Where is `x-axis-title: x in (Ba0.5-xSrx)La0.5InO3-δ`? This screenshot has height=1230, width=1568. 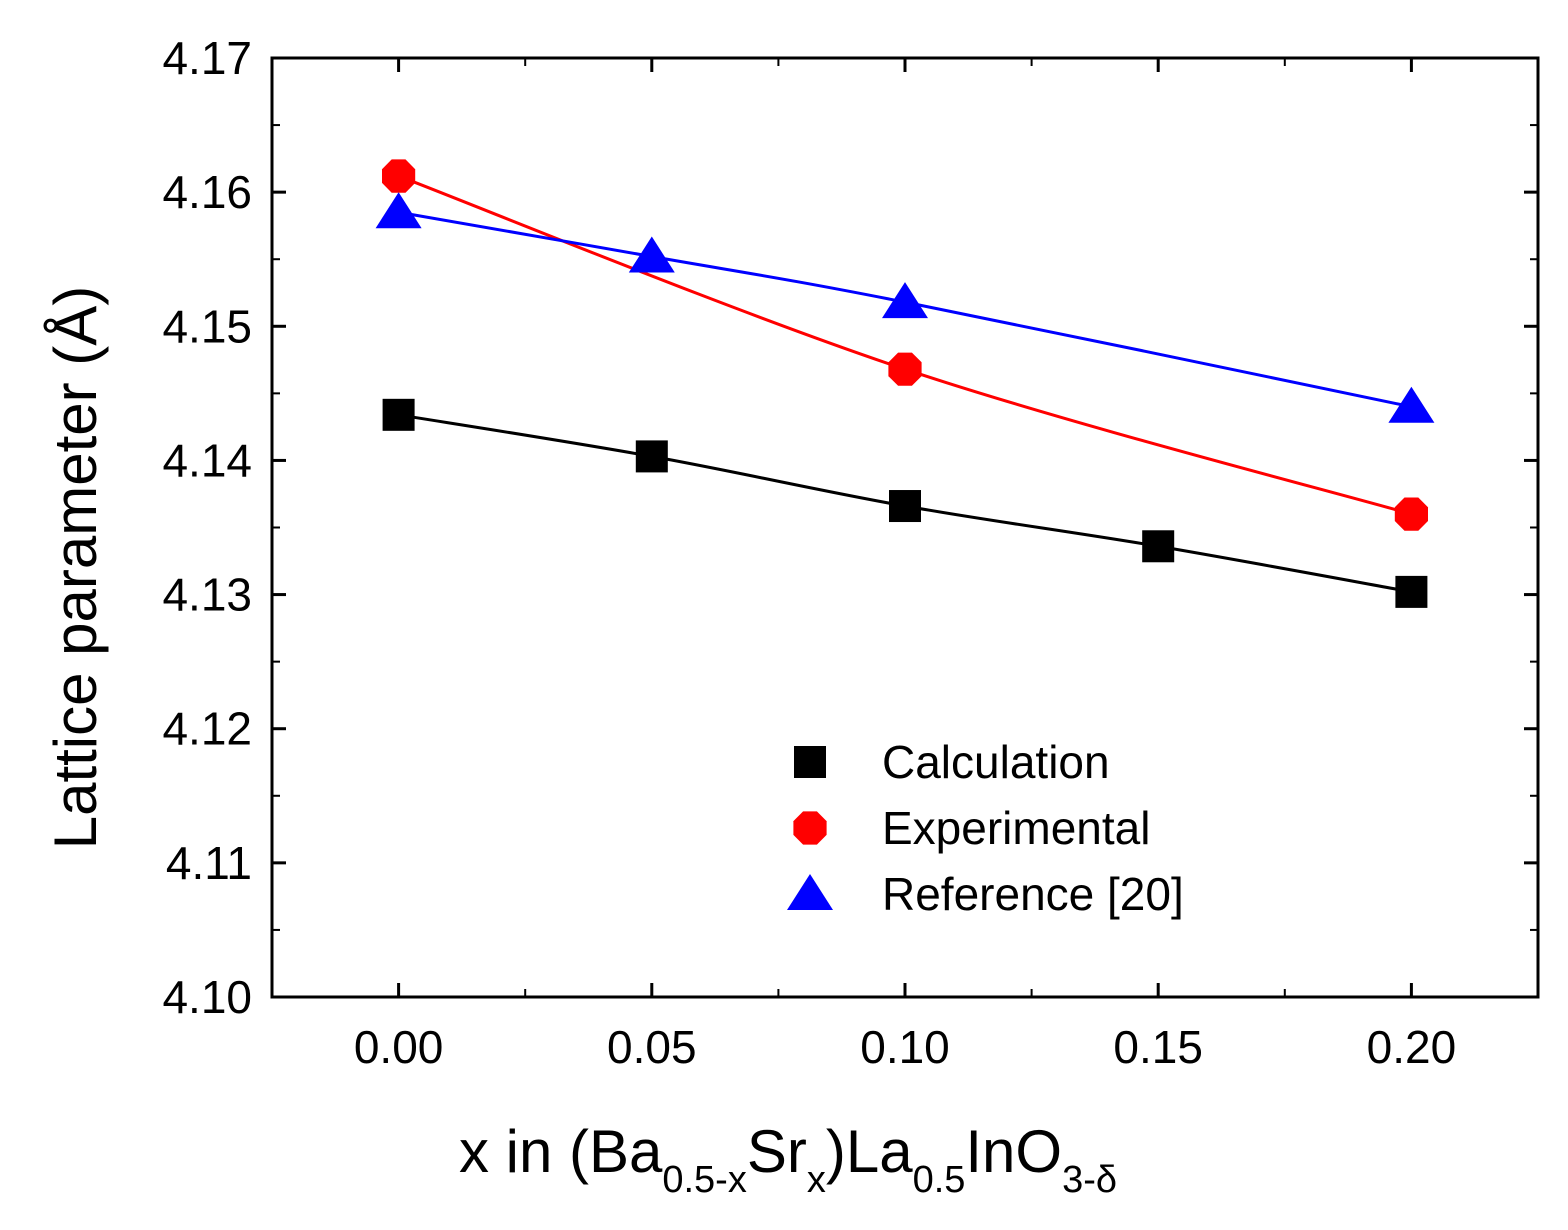 x-axis-title: x in (Ba0.5-xSrx)La0.5InO3-δ is located at coordinates (788, 1159).